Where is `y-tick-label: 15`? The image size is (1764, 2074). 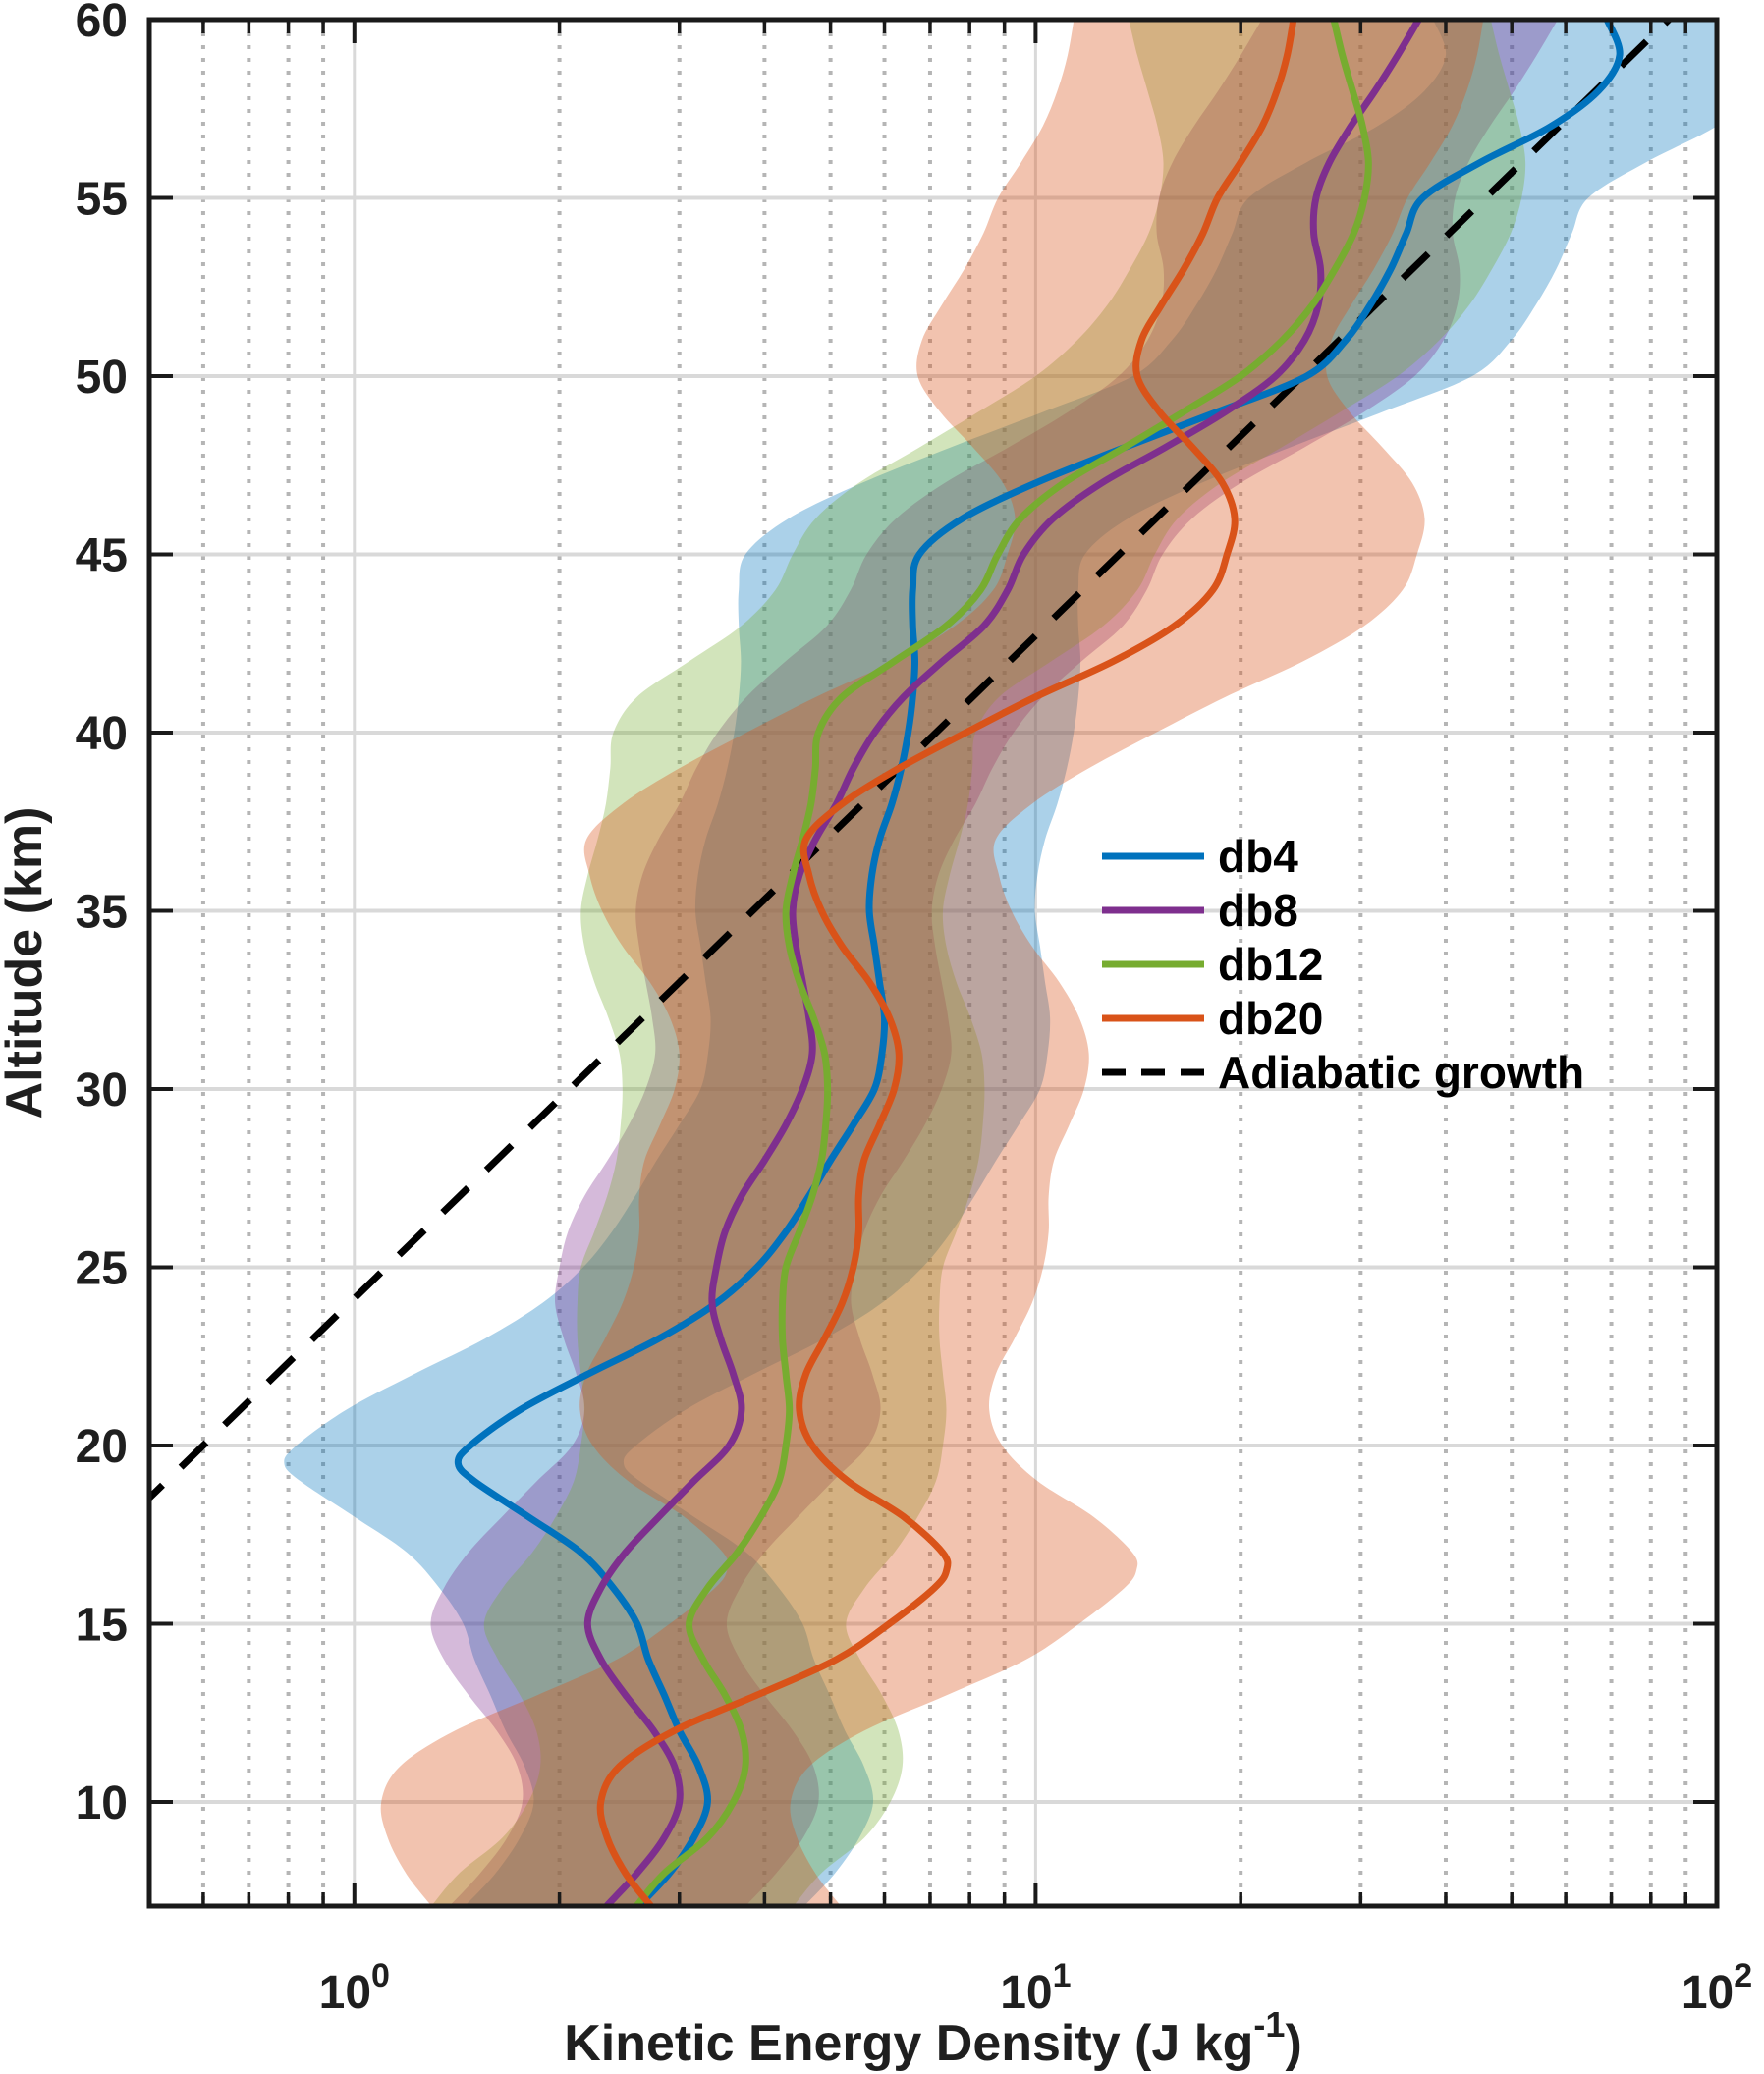 y-tick-label: 15 is located at coordinates (102, 1626).